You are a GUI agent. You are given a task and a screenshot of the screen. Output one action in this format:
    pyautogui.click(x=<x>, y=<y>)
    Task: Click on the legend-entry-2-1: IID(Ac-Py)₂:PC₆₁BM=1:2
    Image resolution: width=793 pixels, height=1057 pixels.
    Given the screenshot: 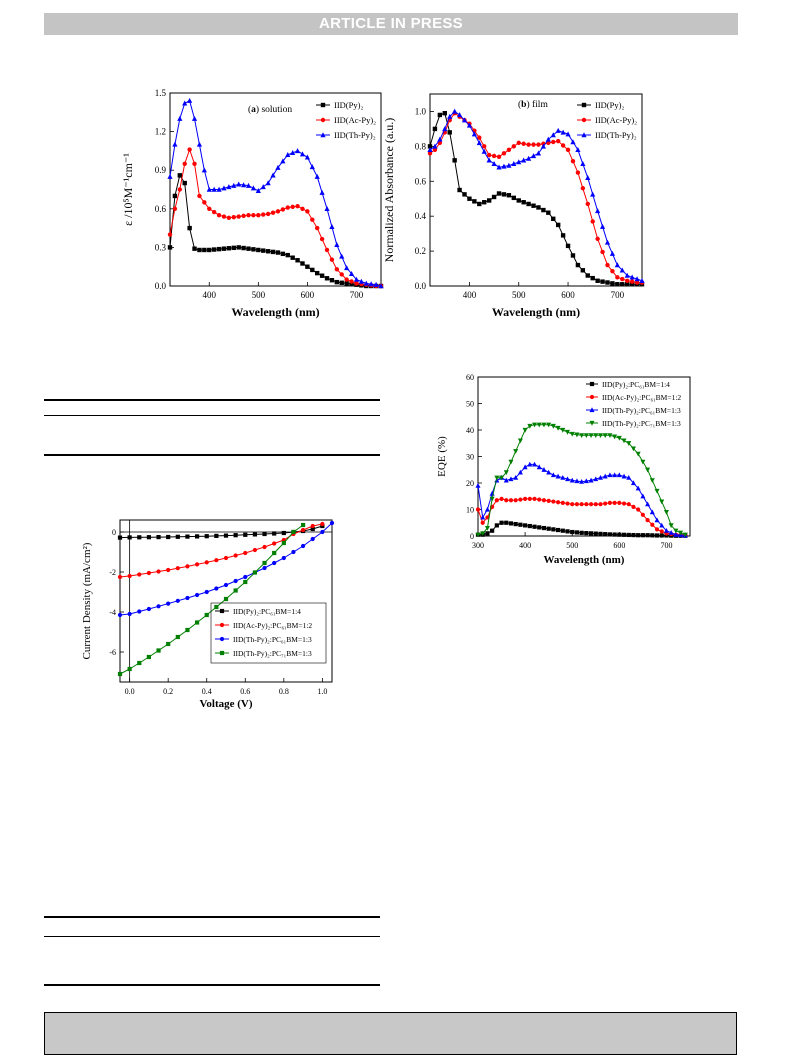 What is the action you would take?
    pyautogui.click(x=272, y=625)
    